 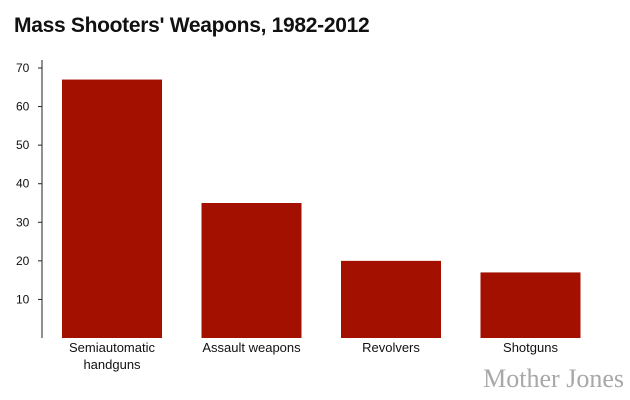 What do you see at coordinates (23, 145) in the screenshot?
I see `y-tick-label: 50` at bounding box center [23, 145].